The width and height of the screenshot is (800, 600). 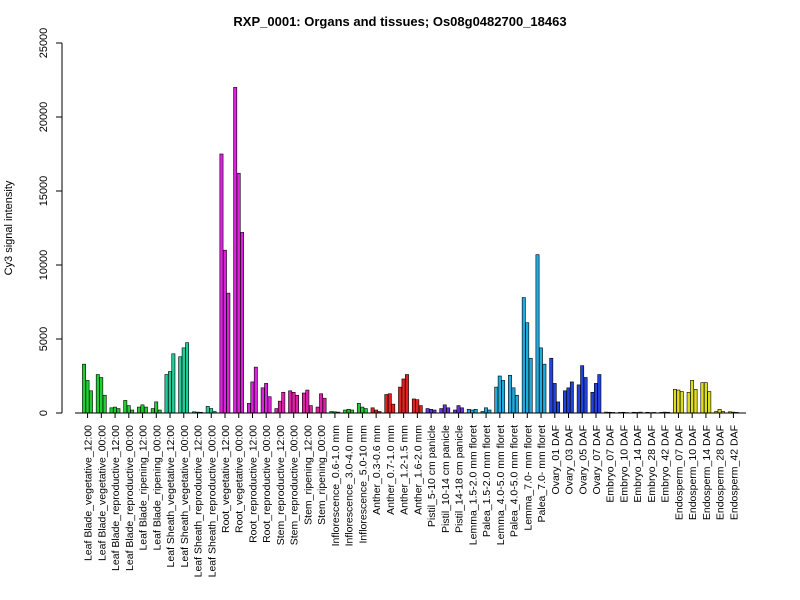 I want to click on x-tick-label: Ovary_03 DAF, so click(x=570, y=459).